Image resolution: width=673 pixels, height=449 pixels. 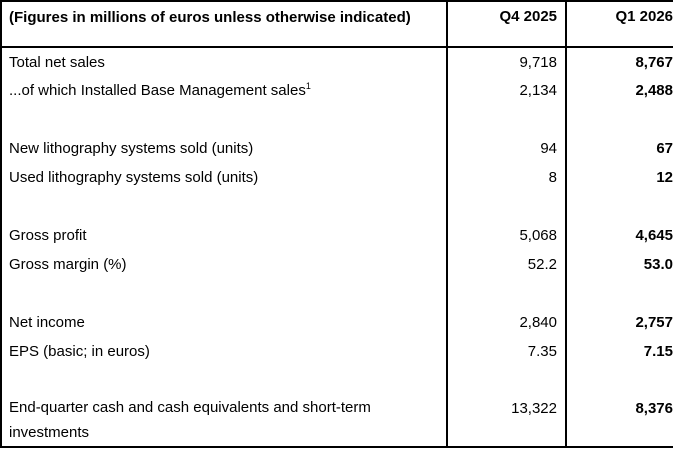 I want to click on table-row: Gross profit 5,068 4,645, so click(x=337, y=235).